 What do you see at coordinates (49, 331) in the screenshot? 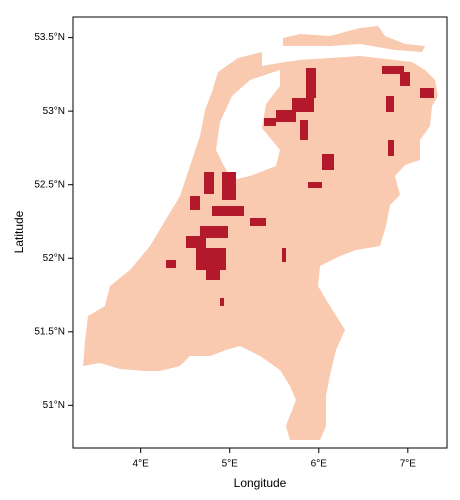
I see `y-tick-label: 51.5°N` at bounding box center [49, 331].